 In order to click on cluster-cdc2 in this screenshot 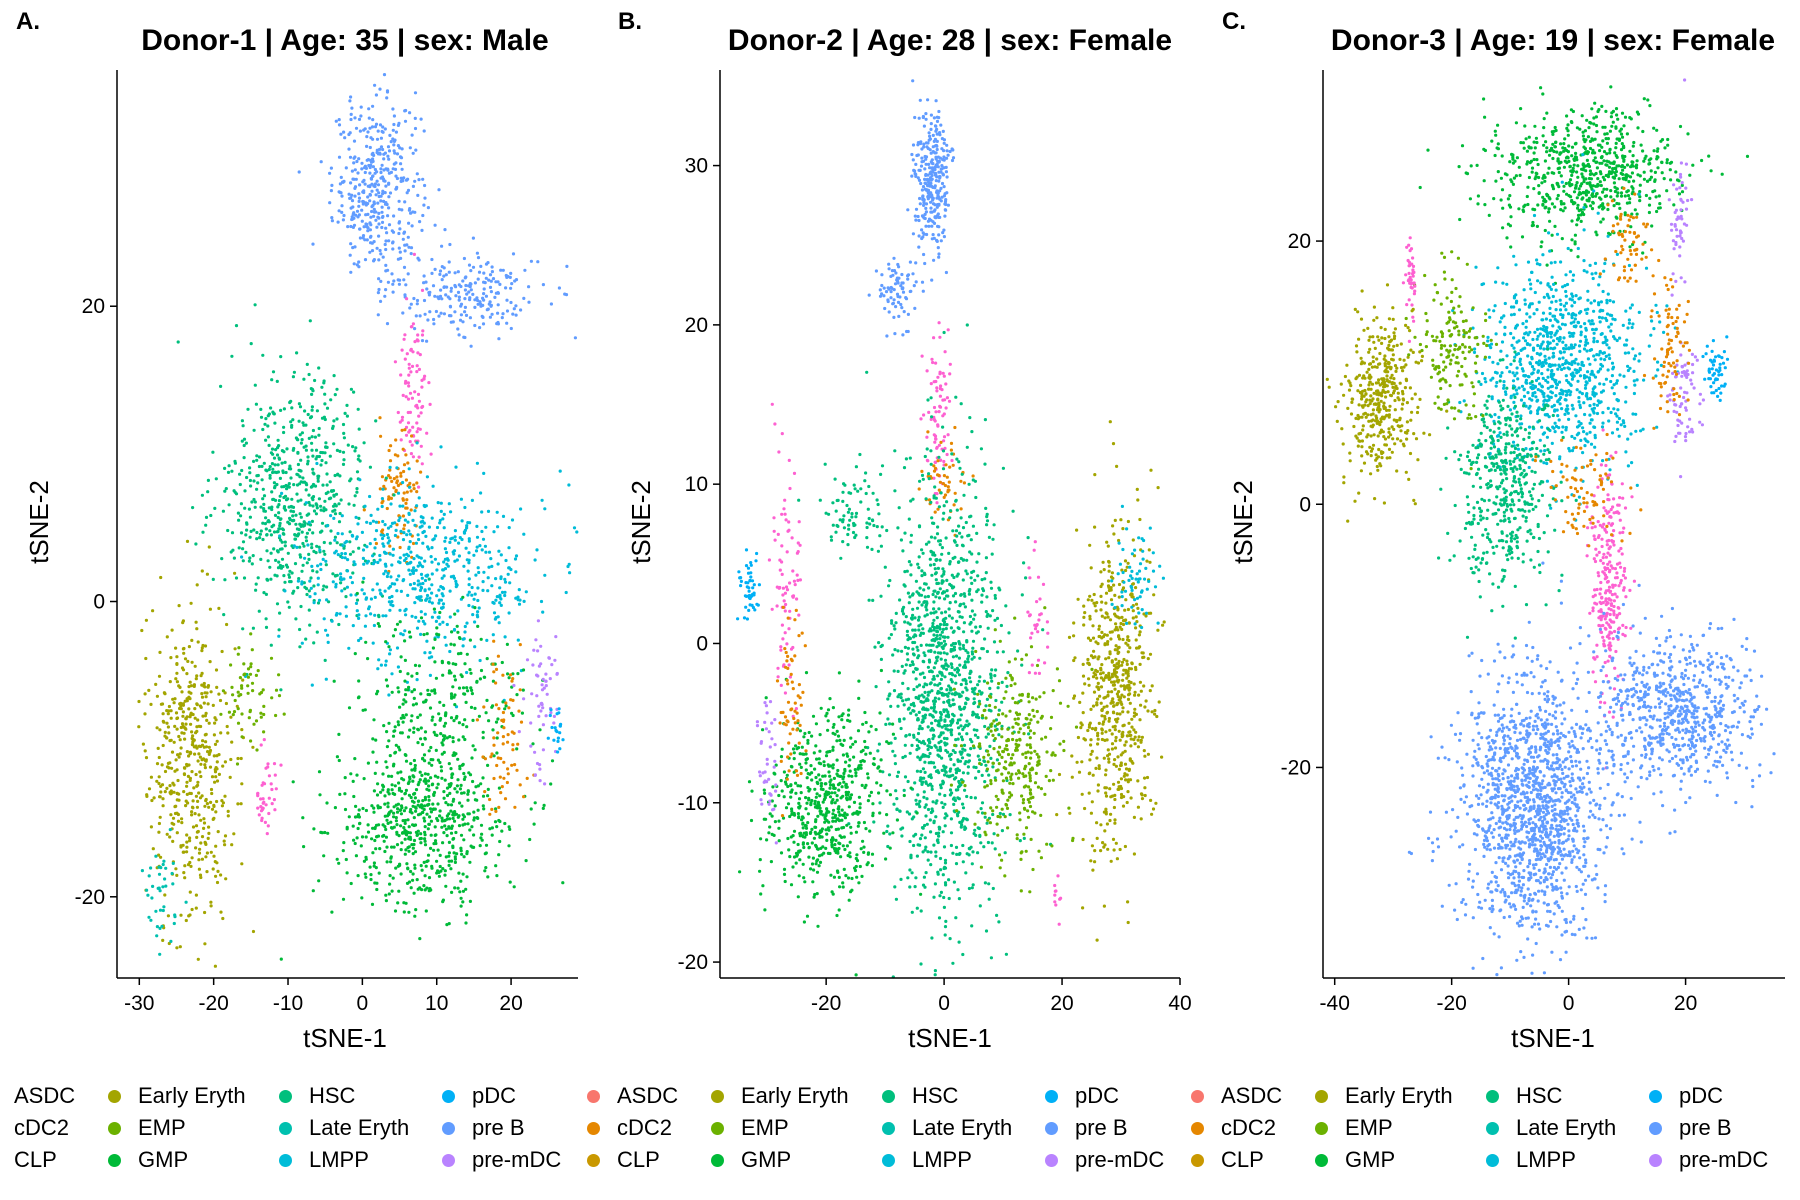, I will do `click(946, 481)`.